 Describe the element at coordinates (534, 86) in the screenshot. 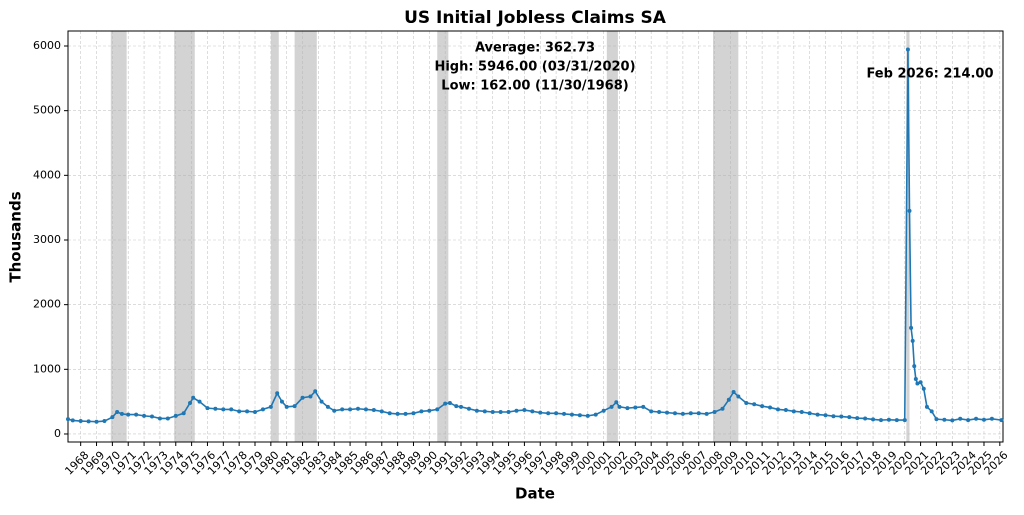

I see `stats-annotation: Low: 162.00 (11/30/1968)` at that location.